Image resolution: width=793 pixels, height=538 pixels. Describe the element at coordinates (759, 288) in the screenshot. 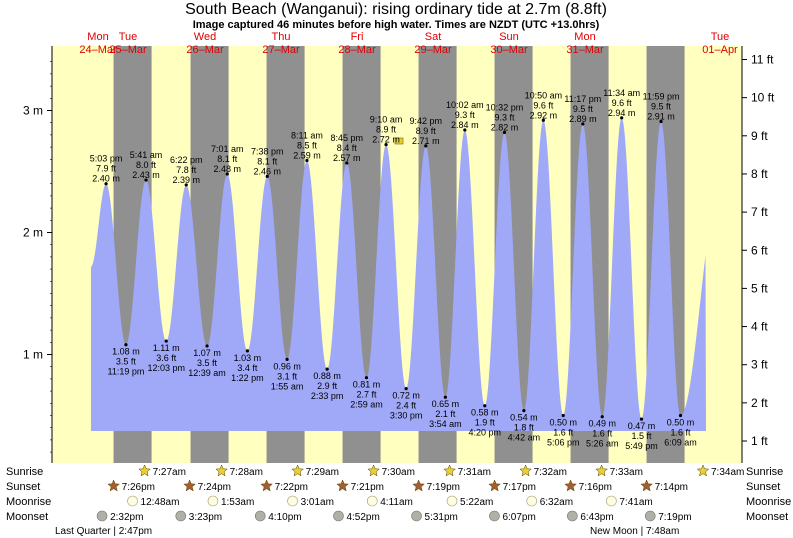

I see `right-tick-label: 5 ft` at that location.